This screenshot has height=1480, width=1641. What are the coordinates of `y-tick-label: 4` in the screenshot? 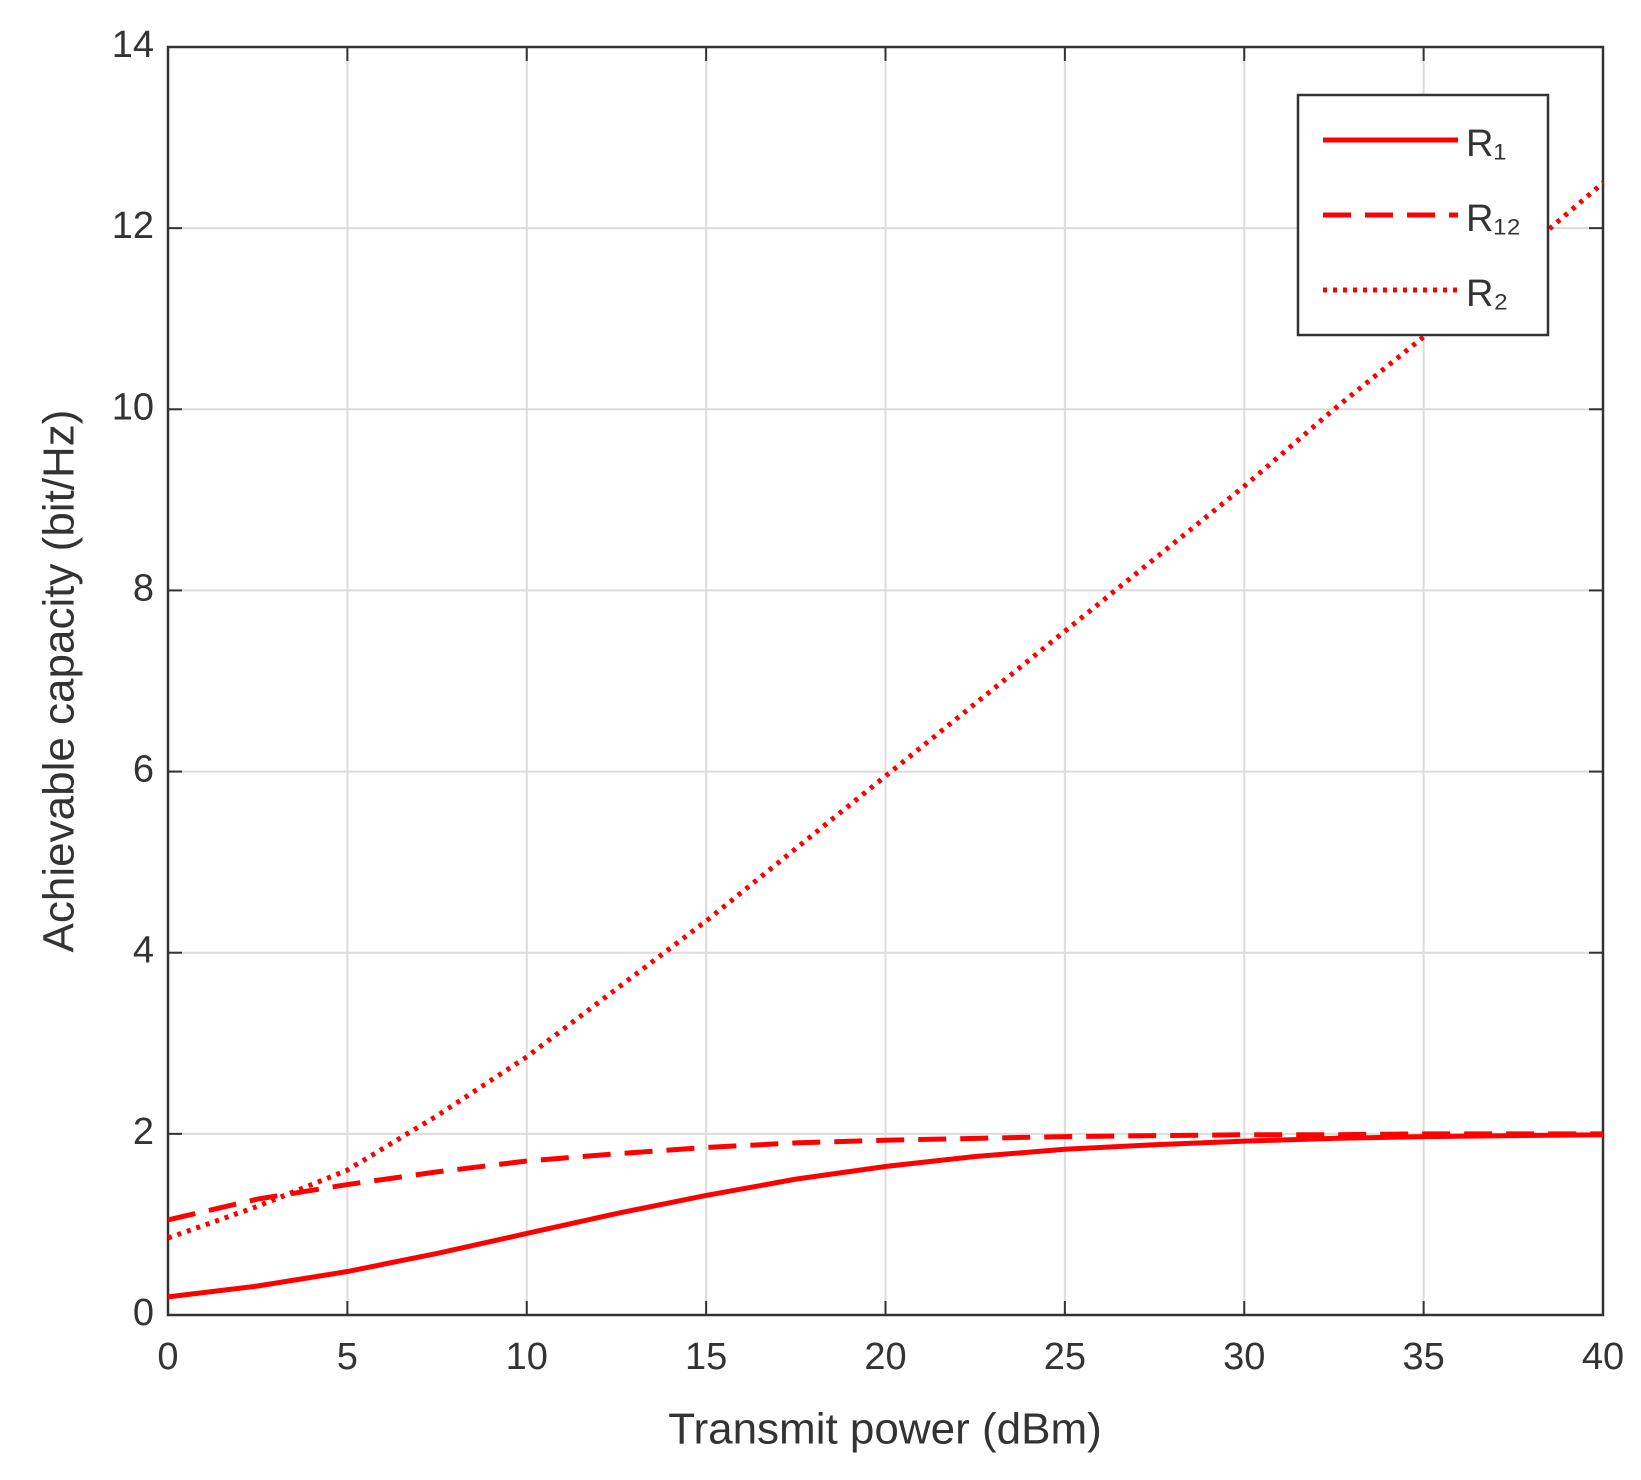 It's located at (143, 951).